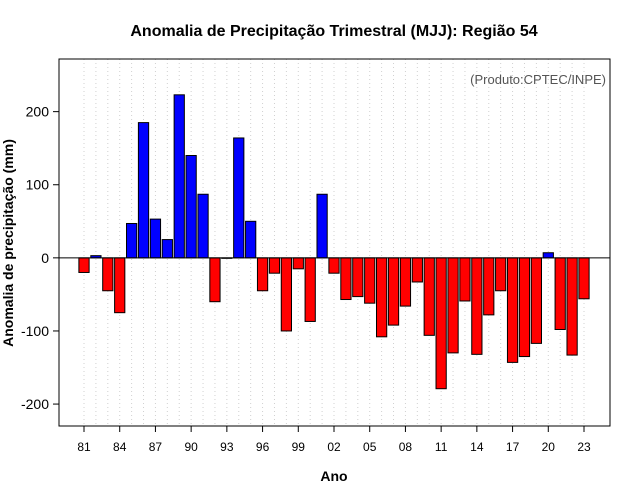 This screenshot has width=640, height=500. What do you see at coordinates (38, 185) in the screenshot?
I see `y-tick-label-100: 100` at bounding box center [38, 185].